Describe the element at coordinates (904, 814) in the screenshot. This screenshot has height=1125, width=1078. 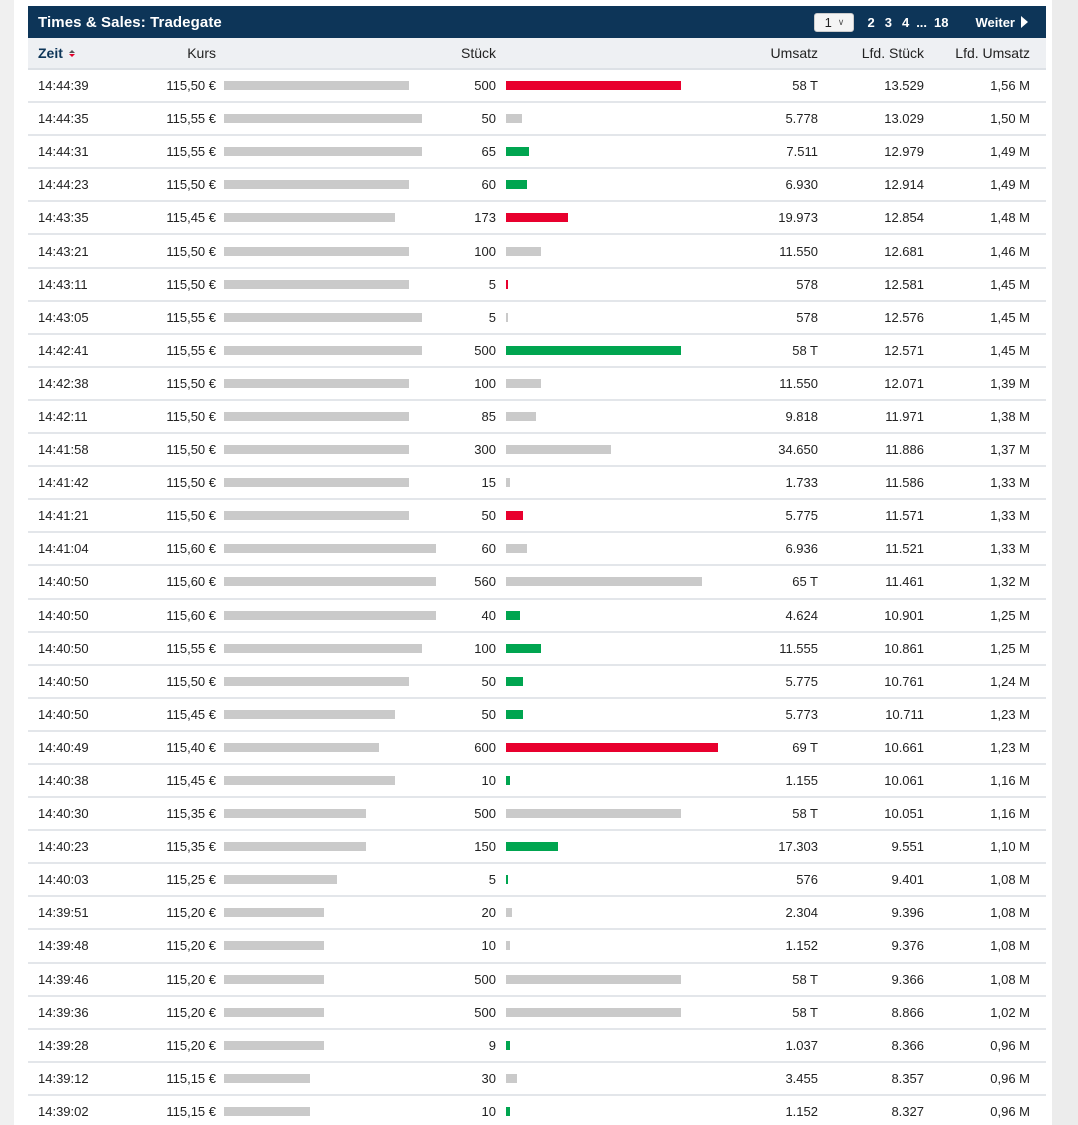
I see `cumulative-volume: 10.051` at that location.